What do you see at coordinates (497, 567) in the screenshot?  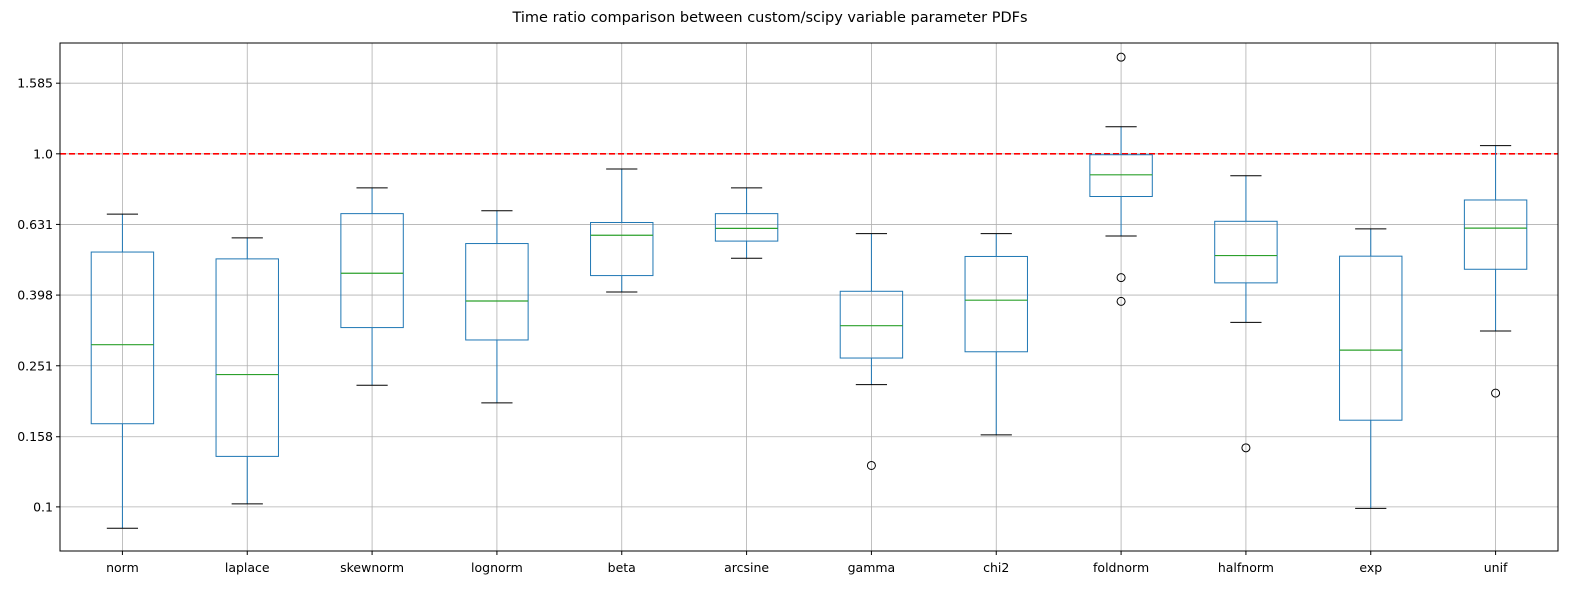 I see `x-tick-label: lognorm` at bounding box center [497, 567].